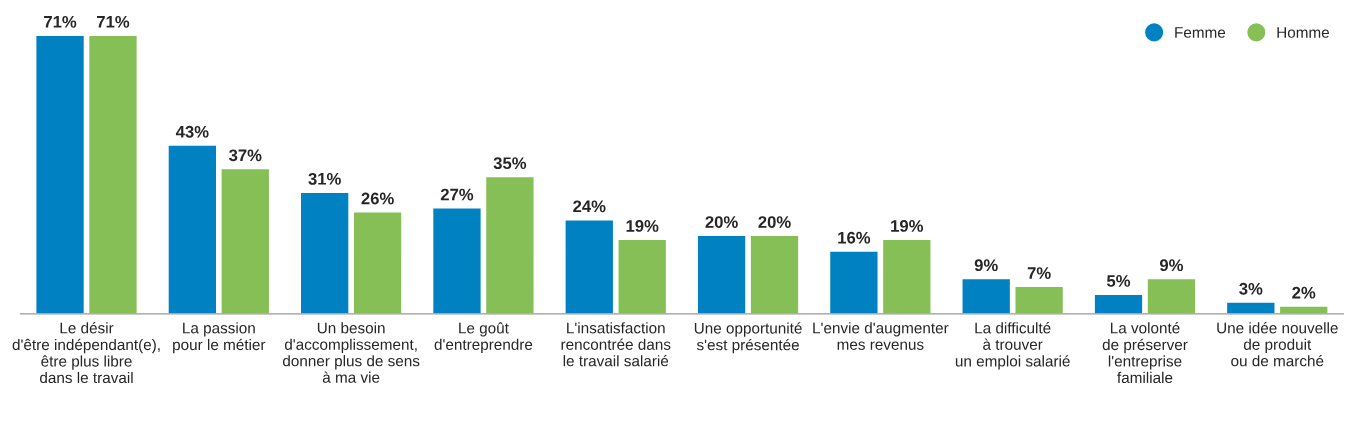 The image size is (1357, 430). Describe the element at coordinates (377, 198) in the screenshot. I see `data-label: 26%` at that location.